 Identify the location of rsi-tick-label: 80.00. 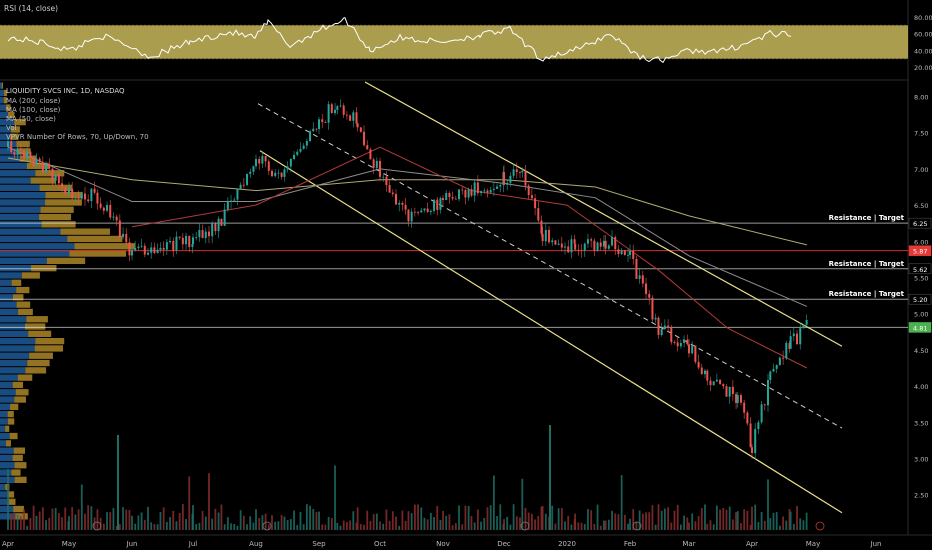
(923, 18).